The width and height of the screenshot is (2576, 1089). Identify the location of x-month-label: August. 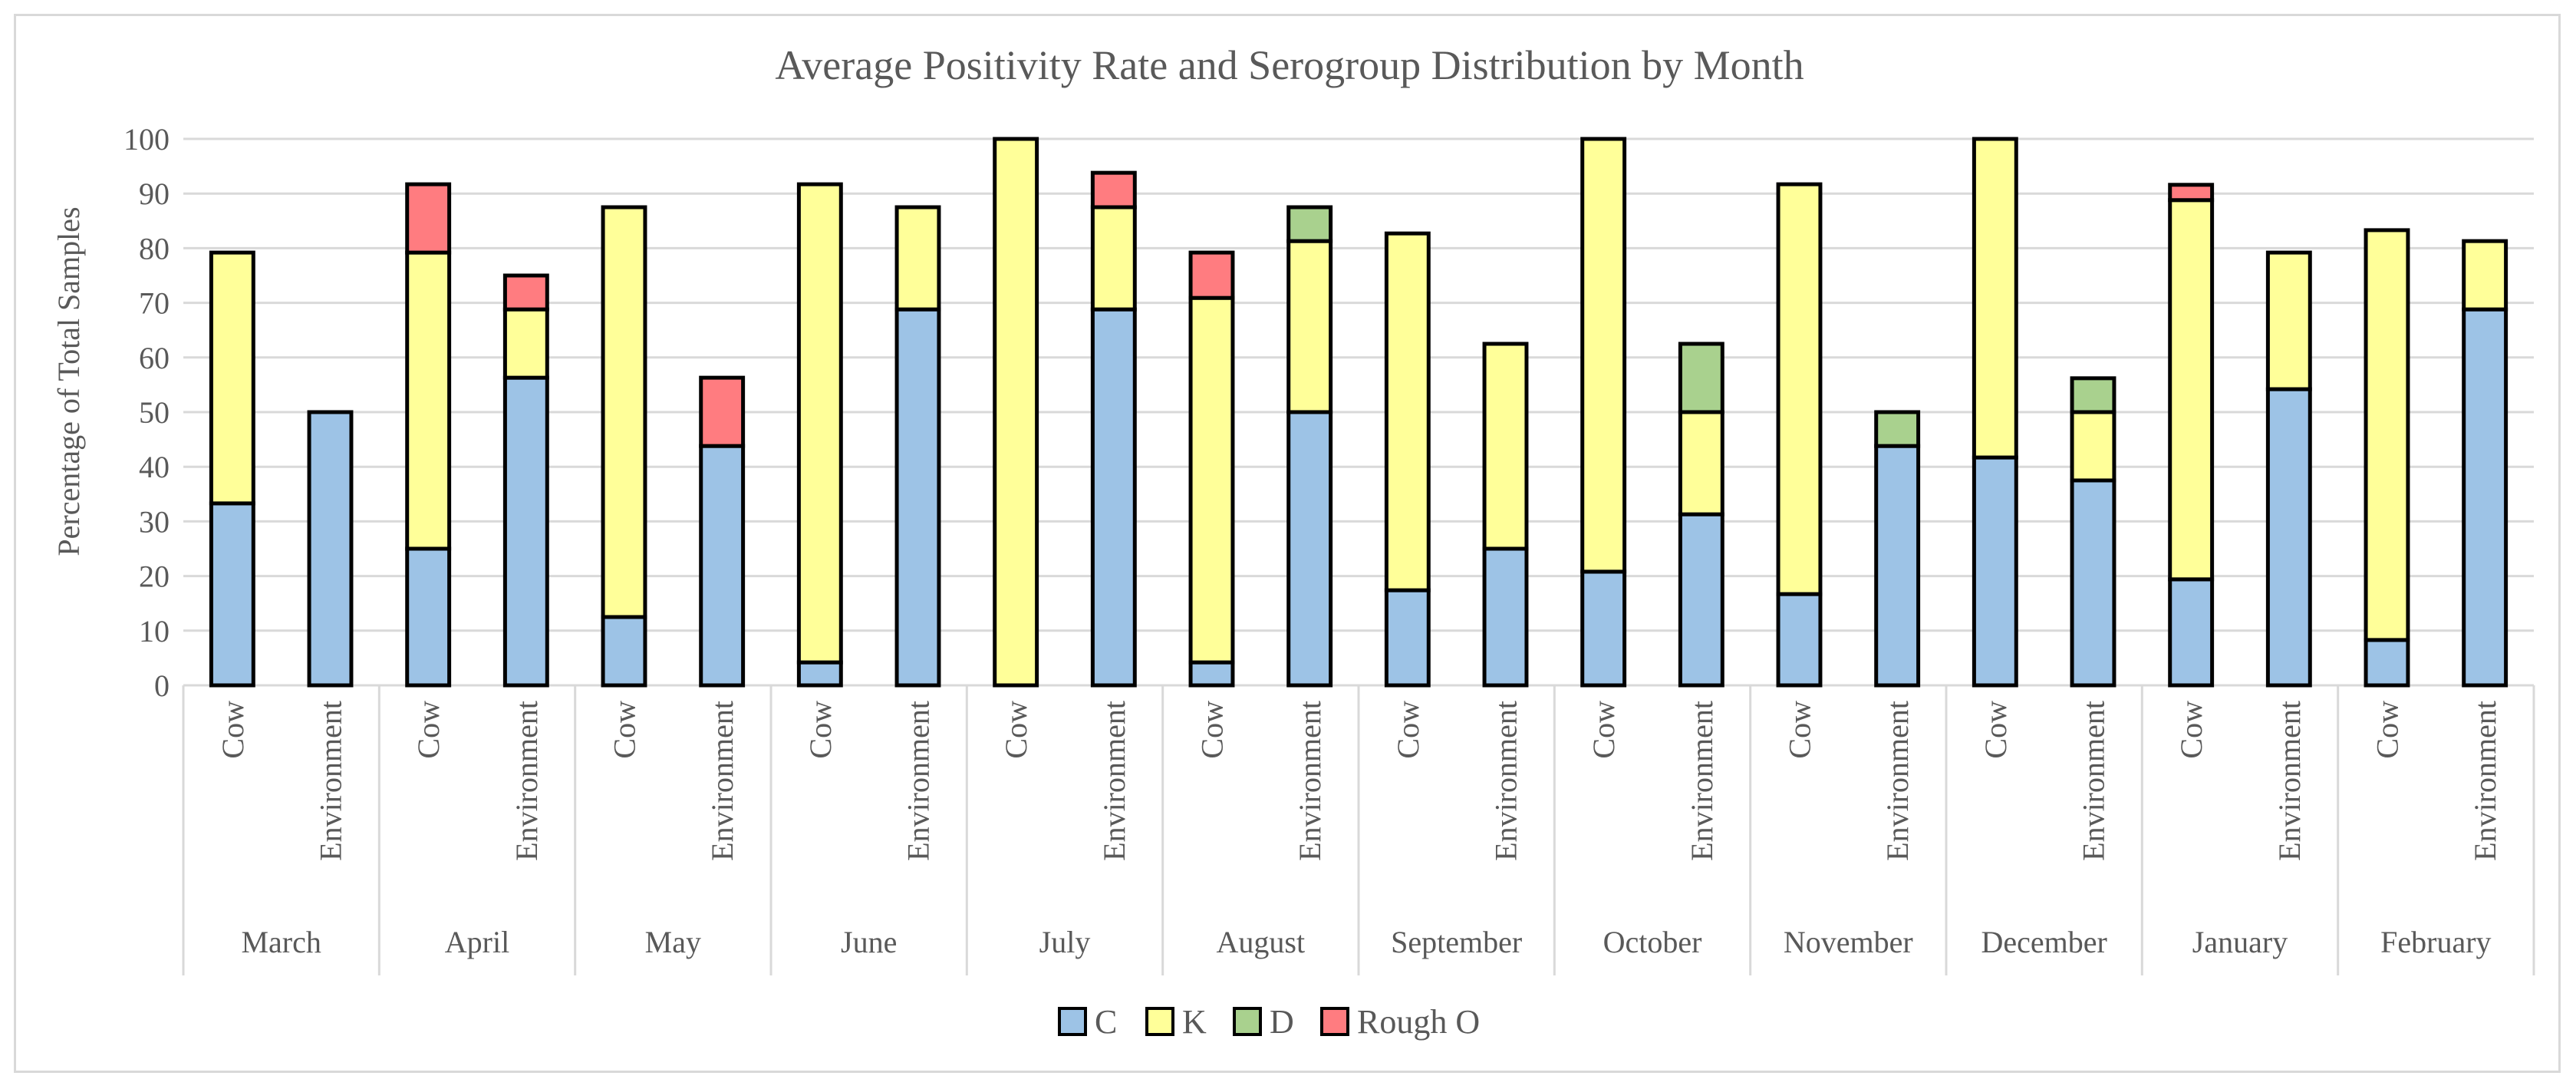
(1261, 942).